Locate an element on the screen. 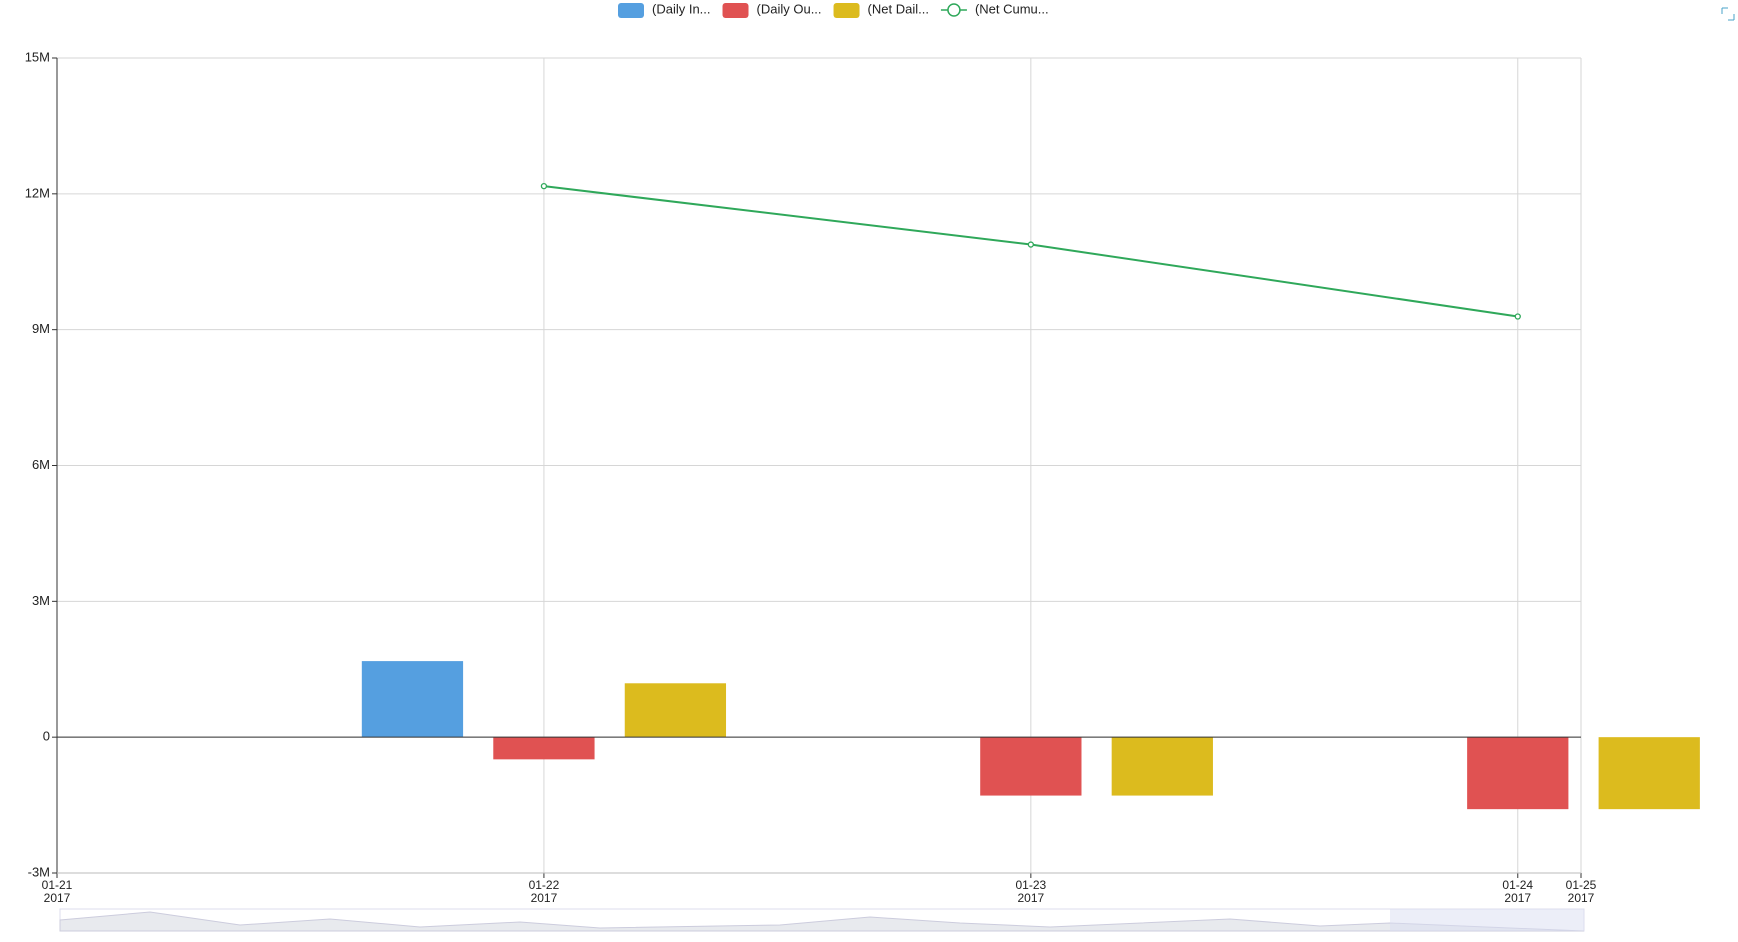  x-tick-label: 01-24 2017 is located at coordinates (1518, 891).